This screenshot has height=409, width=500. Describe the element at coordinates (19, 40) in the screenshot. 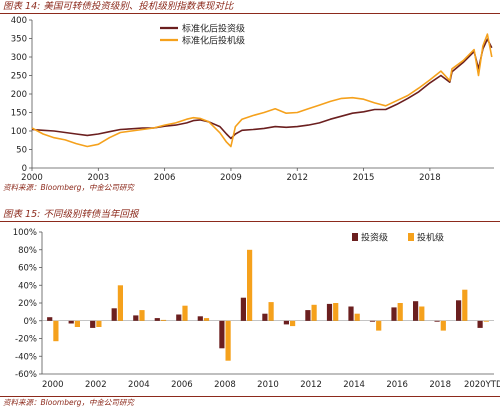

I see `y-tick-label: 350` at that location.